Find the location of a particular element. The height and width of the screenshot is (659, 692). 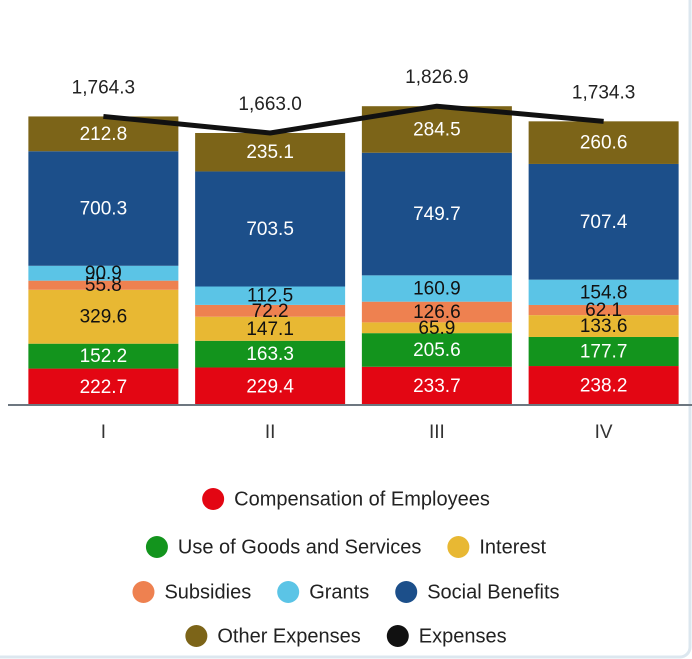

segment-label: 329.6 is located at coordinates (104, 317).